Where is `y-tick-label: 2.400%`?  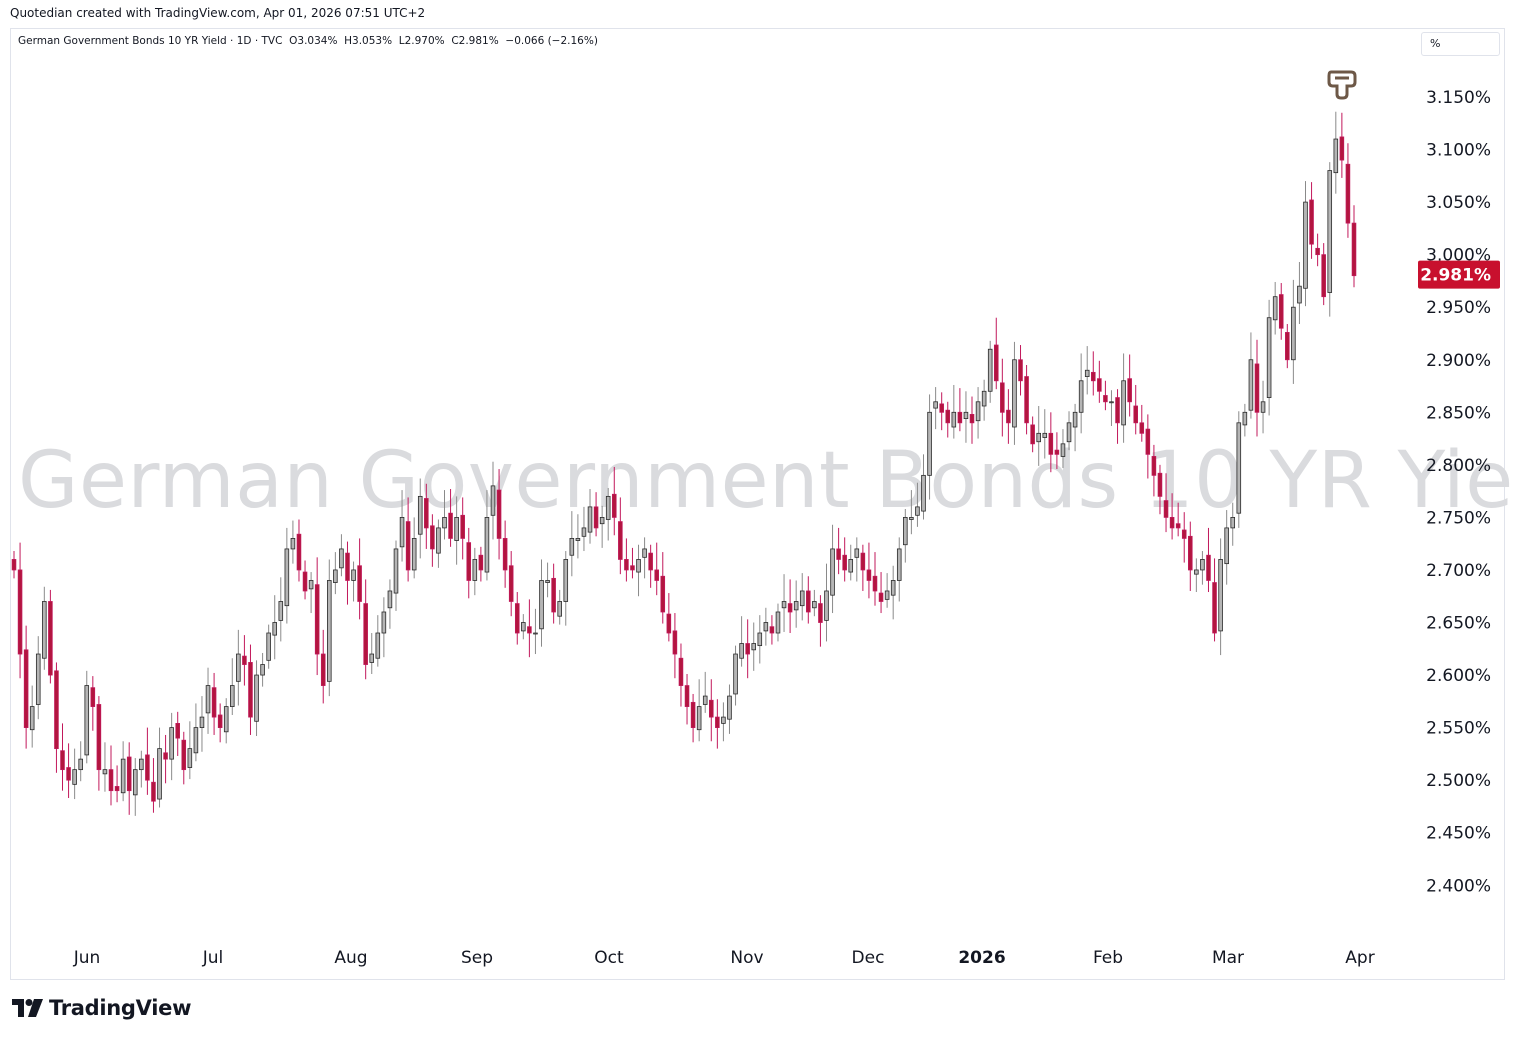
y-tick-label: 2.400% is located at coordinates (1458, 886).